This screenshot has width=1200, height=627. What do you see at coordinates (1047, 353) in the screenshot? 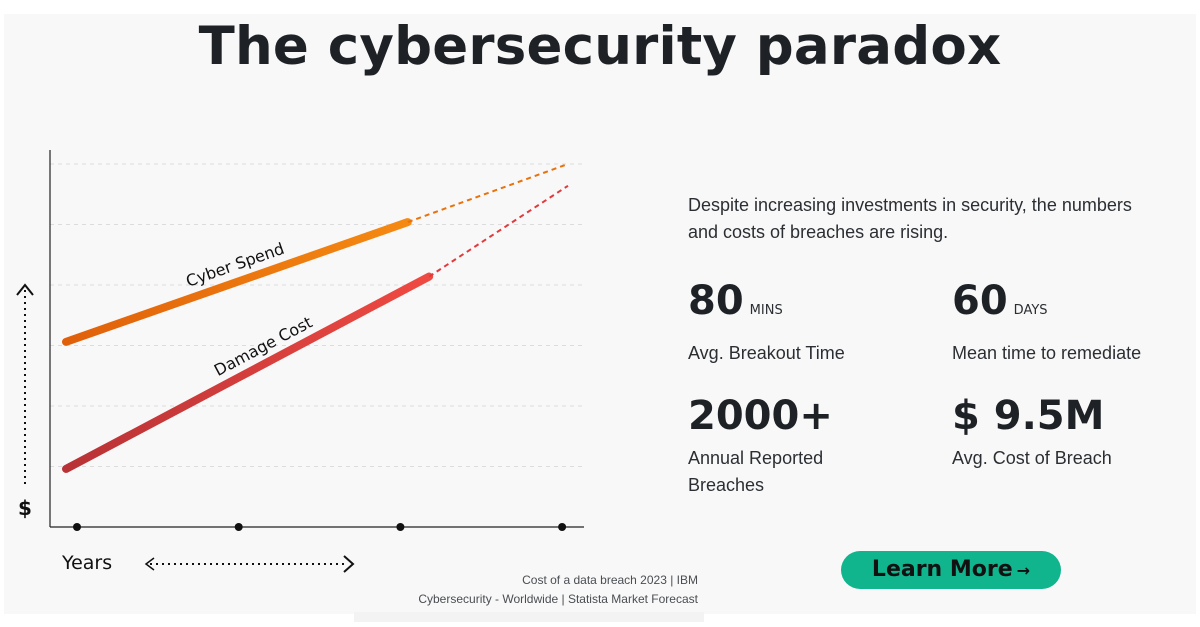
I see `stat-label: Mean time to remediate` at bounding box center [1047, 353].